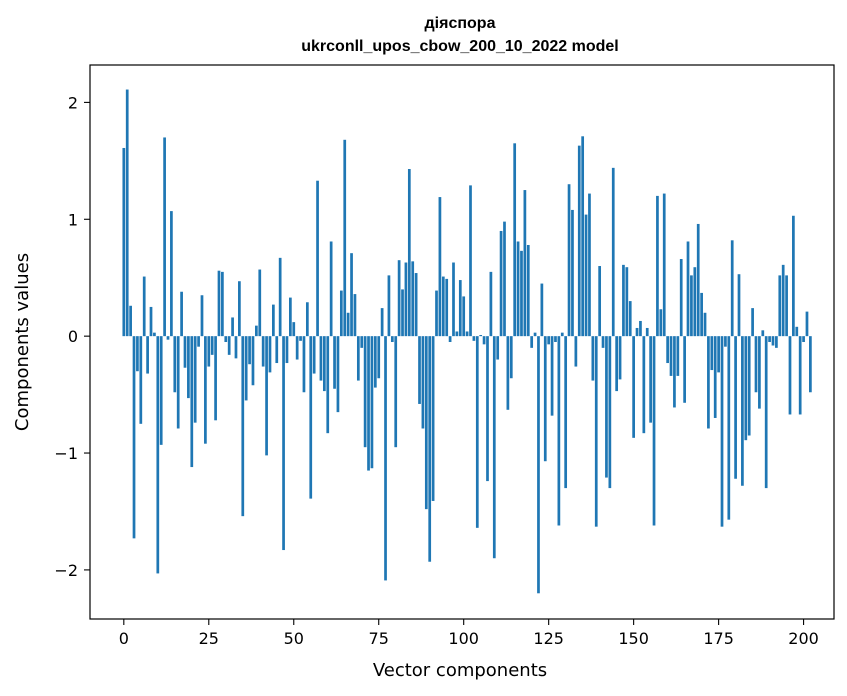 The width and height of the screenshot is (847, 696). I want to click on x-tick-label: 175, so click(718, 638).